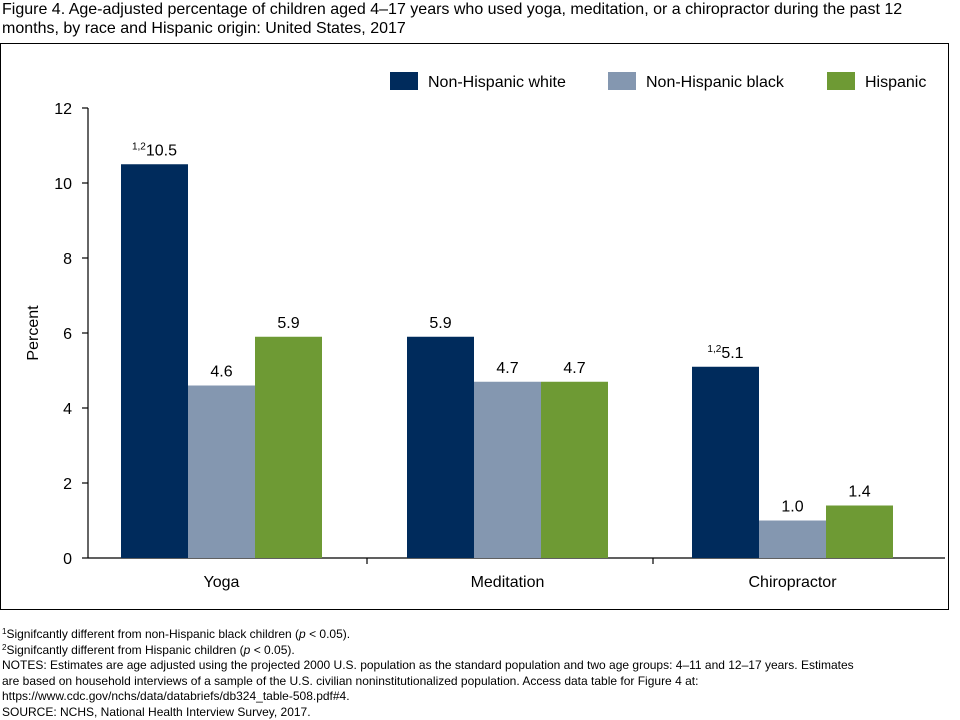 This screenshot has height=720, width=960. I want to click on y-tick-label: 2, so click(67, 484).